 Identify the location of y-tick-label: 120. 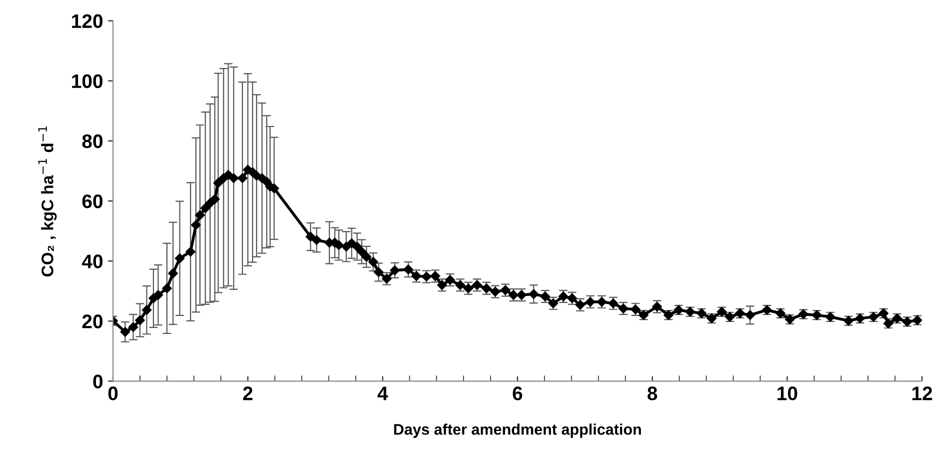
(87, 21).